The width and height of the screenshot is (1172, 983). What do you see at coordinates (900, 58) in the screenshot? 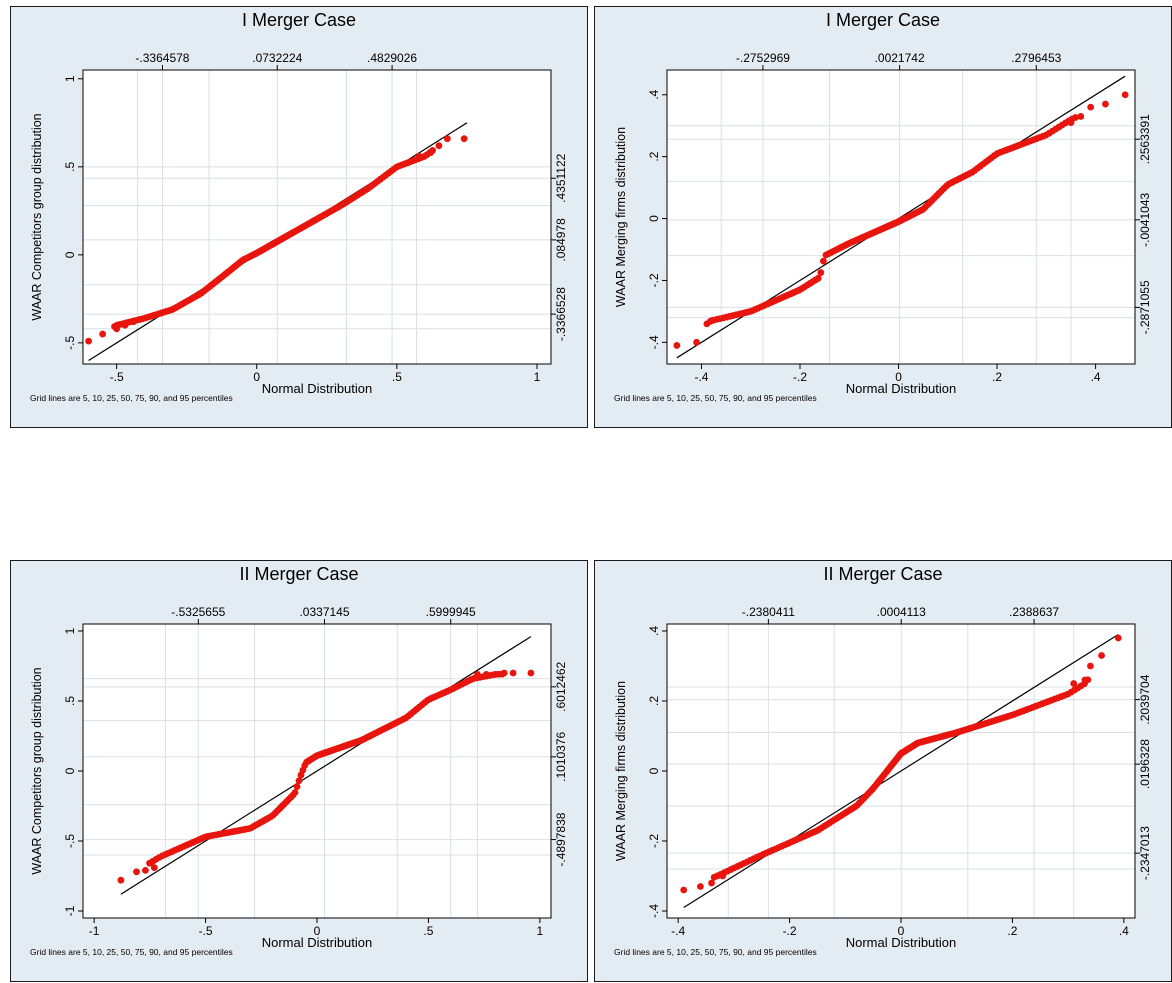
I see `top-percentile-label: .0021742` at bounding box center [900, 58].